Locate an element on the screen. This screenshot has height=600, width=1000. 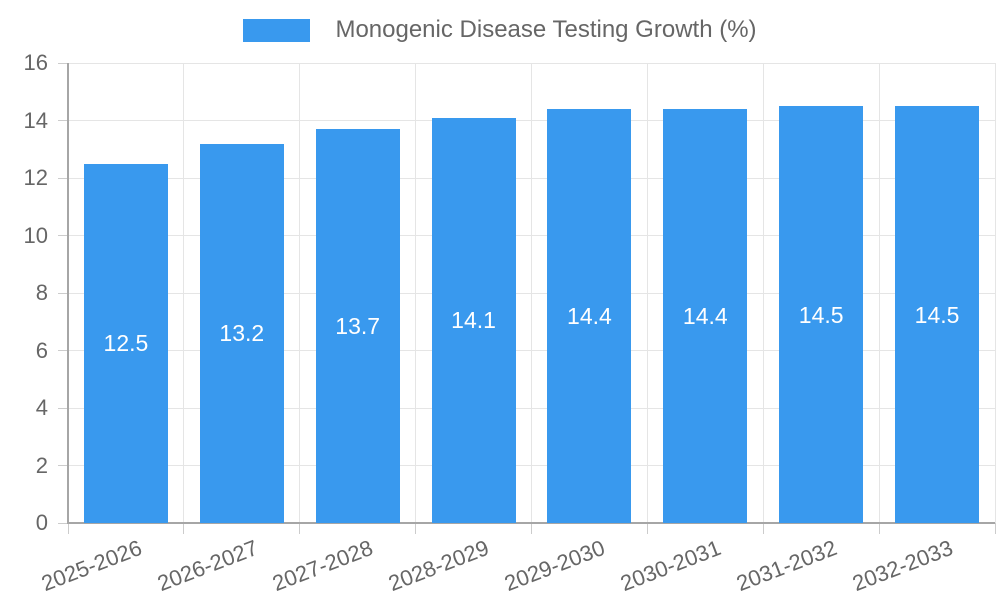
legend-swatch-icon is located at coordinates (277, 30).